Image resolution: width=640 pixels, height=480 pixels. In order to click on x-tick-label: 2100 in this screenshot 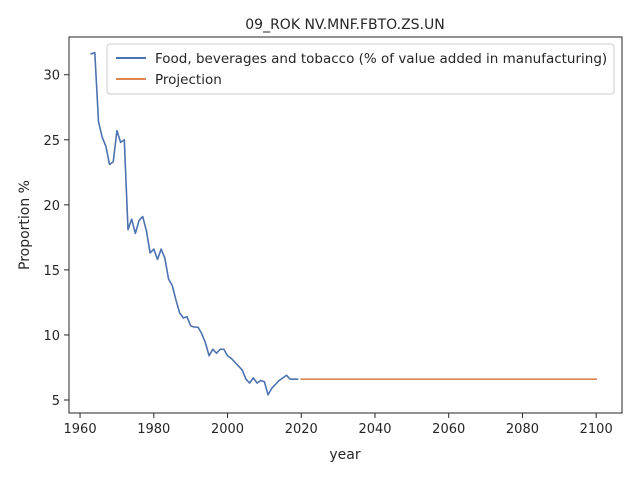, I will do `click(596, 429)`.